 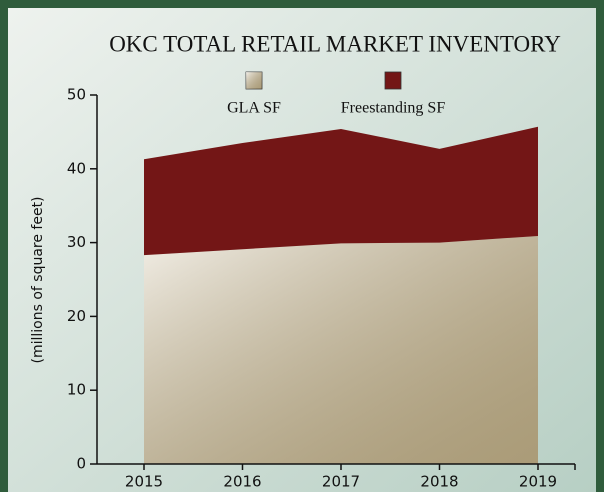 What do you see at coordinates (254, 108) in the screenshot?
I see `legend-label: GLA SF` at bounding box center [254, 108].